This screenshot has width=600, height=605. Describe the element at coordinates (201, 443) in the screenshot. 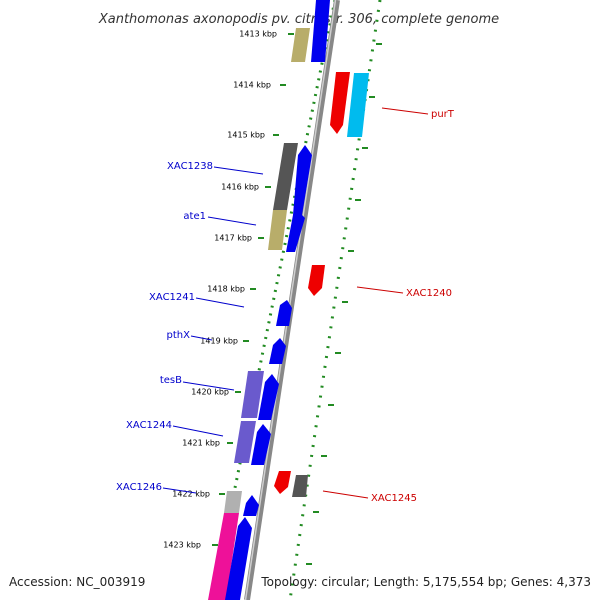

I see `kbp-tick-label: 1421 kbp` at that location.